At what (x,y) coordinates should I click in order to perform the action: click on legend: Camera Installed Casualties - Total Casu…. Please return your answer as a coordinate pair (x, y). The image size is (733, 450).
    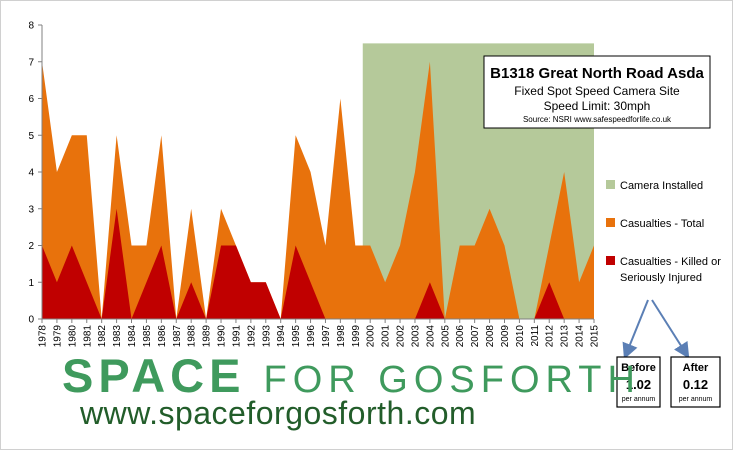
    Looking at the image, I should click on (663, 232).